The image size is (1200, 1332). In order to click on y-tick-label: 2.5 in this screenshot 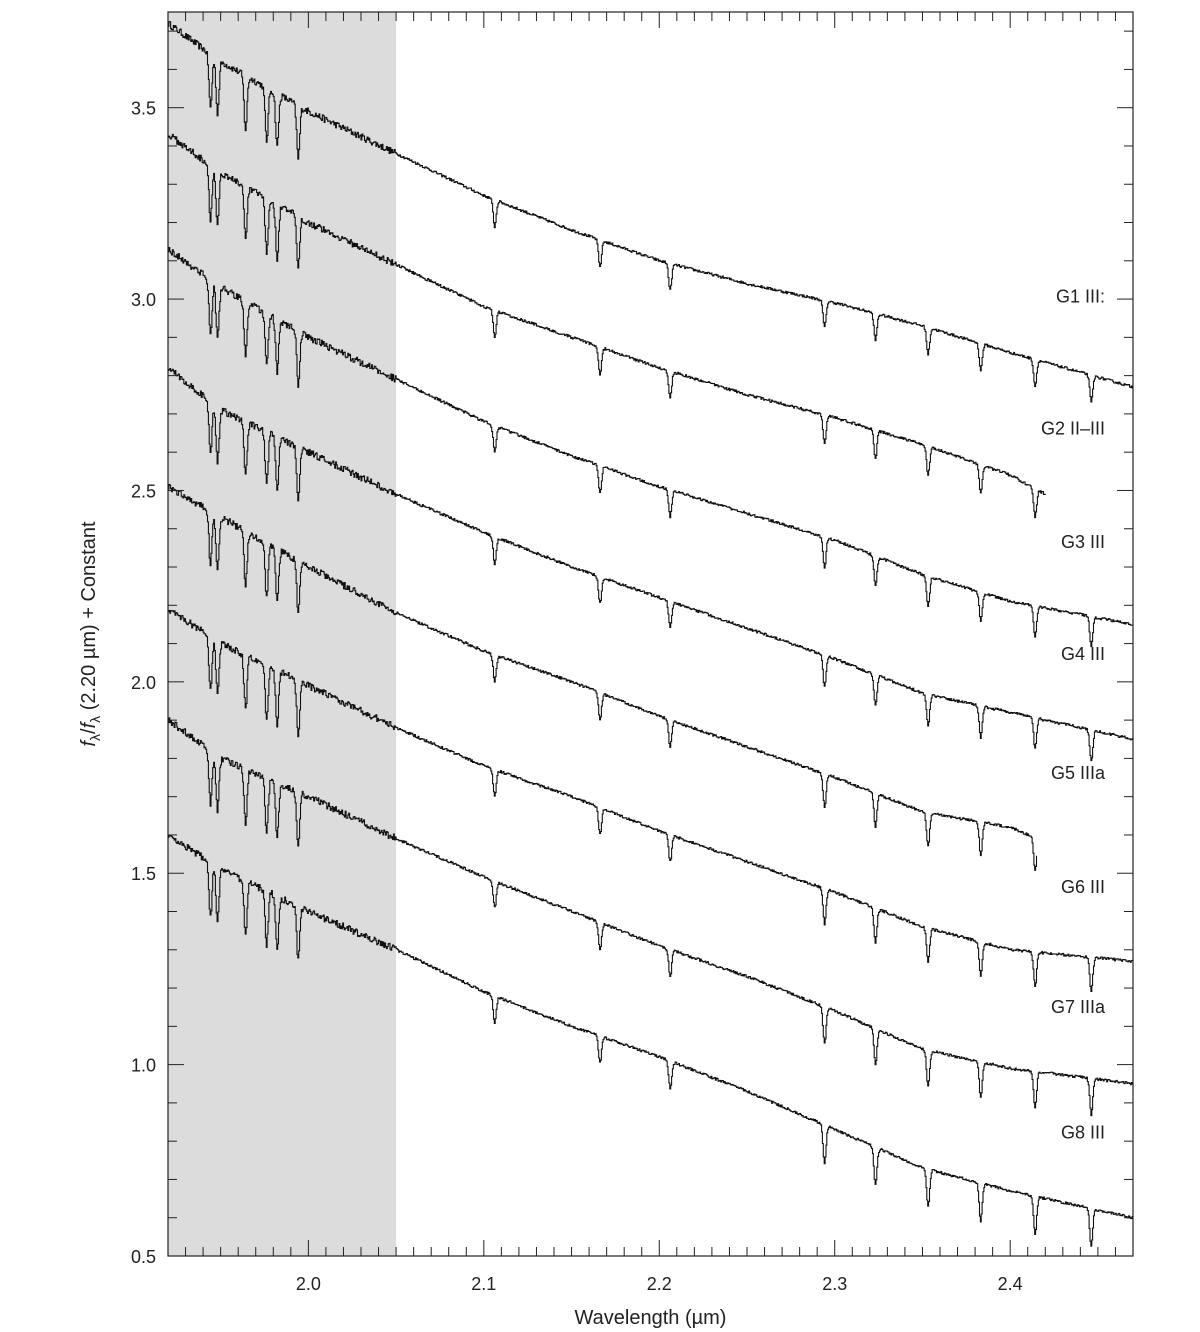, I will do `click(143, 491)`.